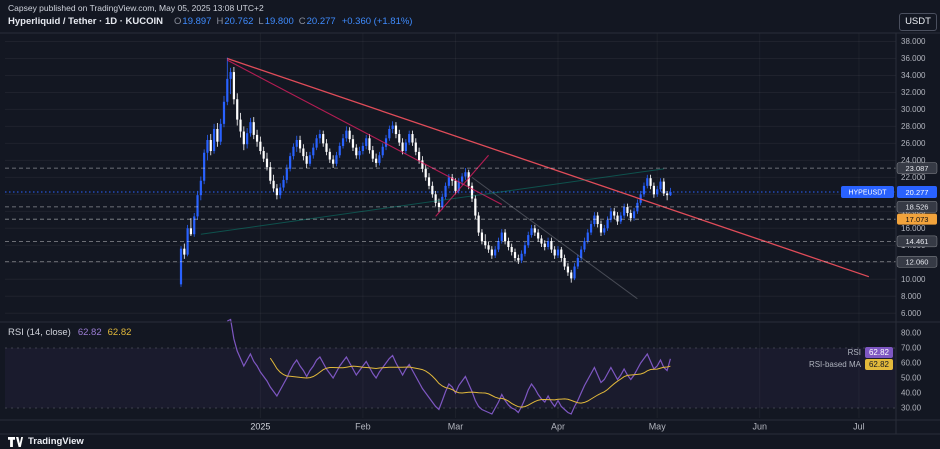  I want to click on svg-text: 17.073, so click(917, 219).